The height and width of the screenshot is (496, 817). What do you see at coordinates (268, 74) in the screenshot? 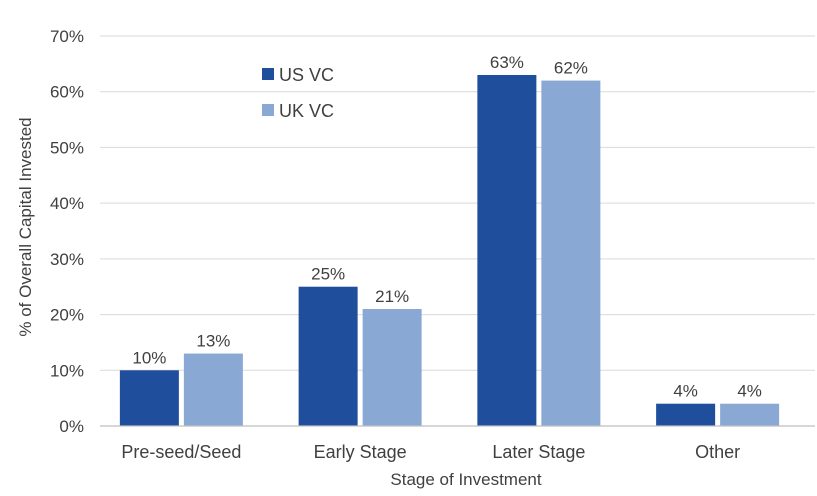
I see `legend-swatch-us-vc` at bounding box center [268, 74].